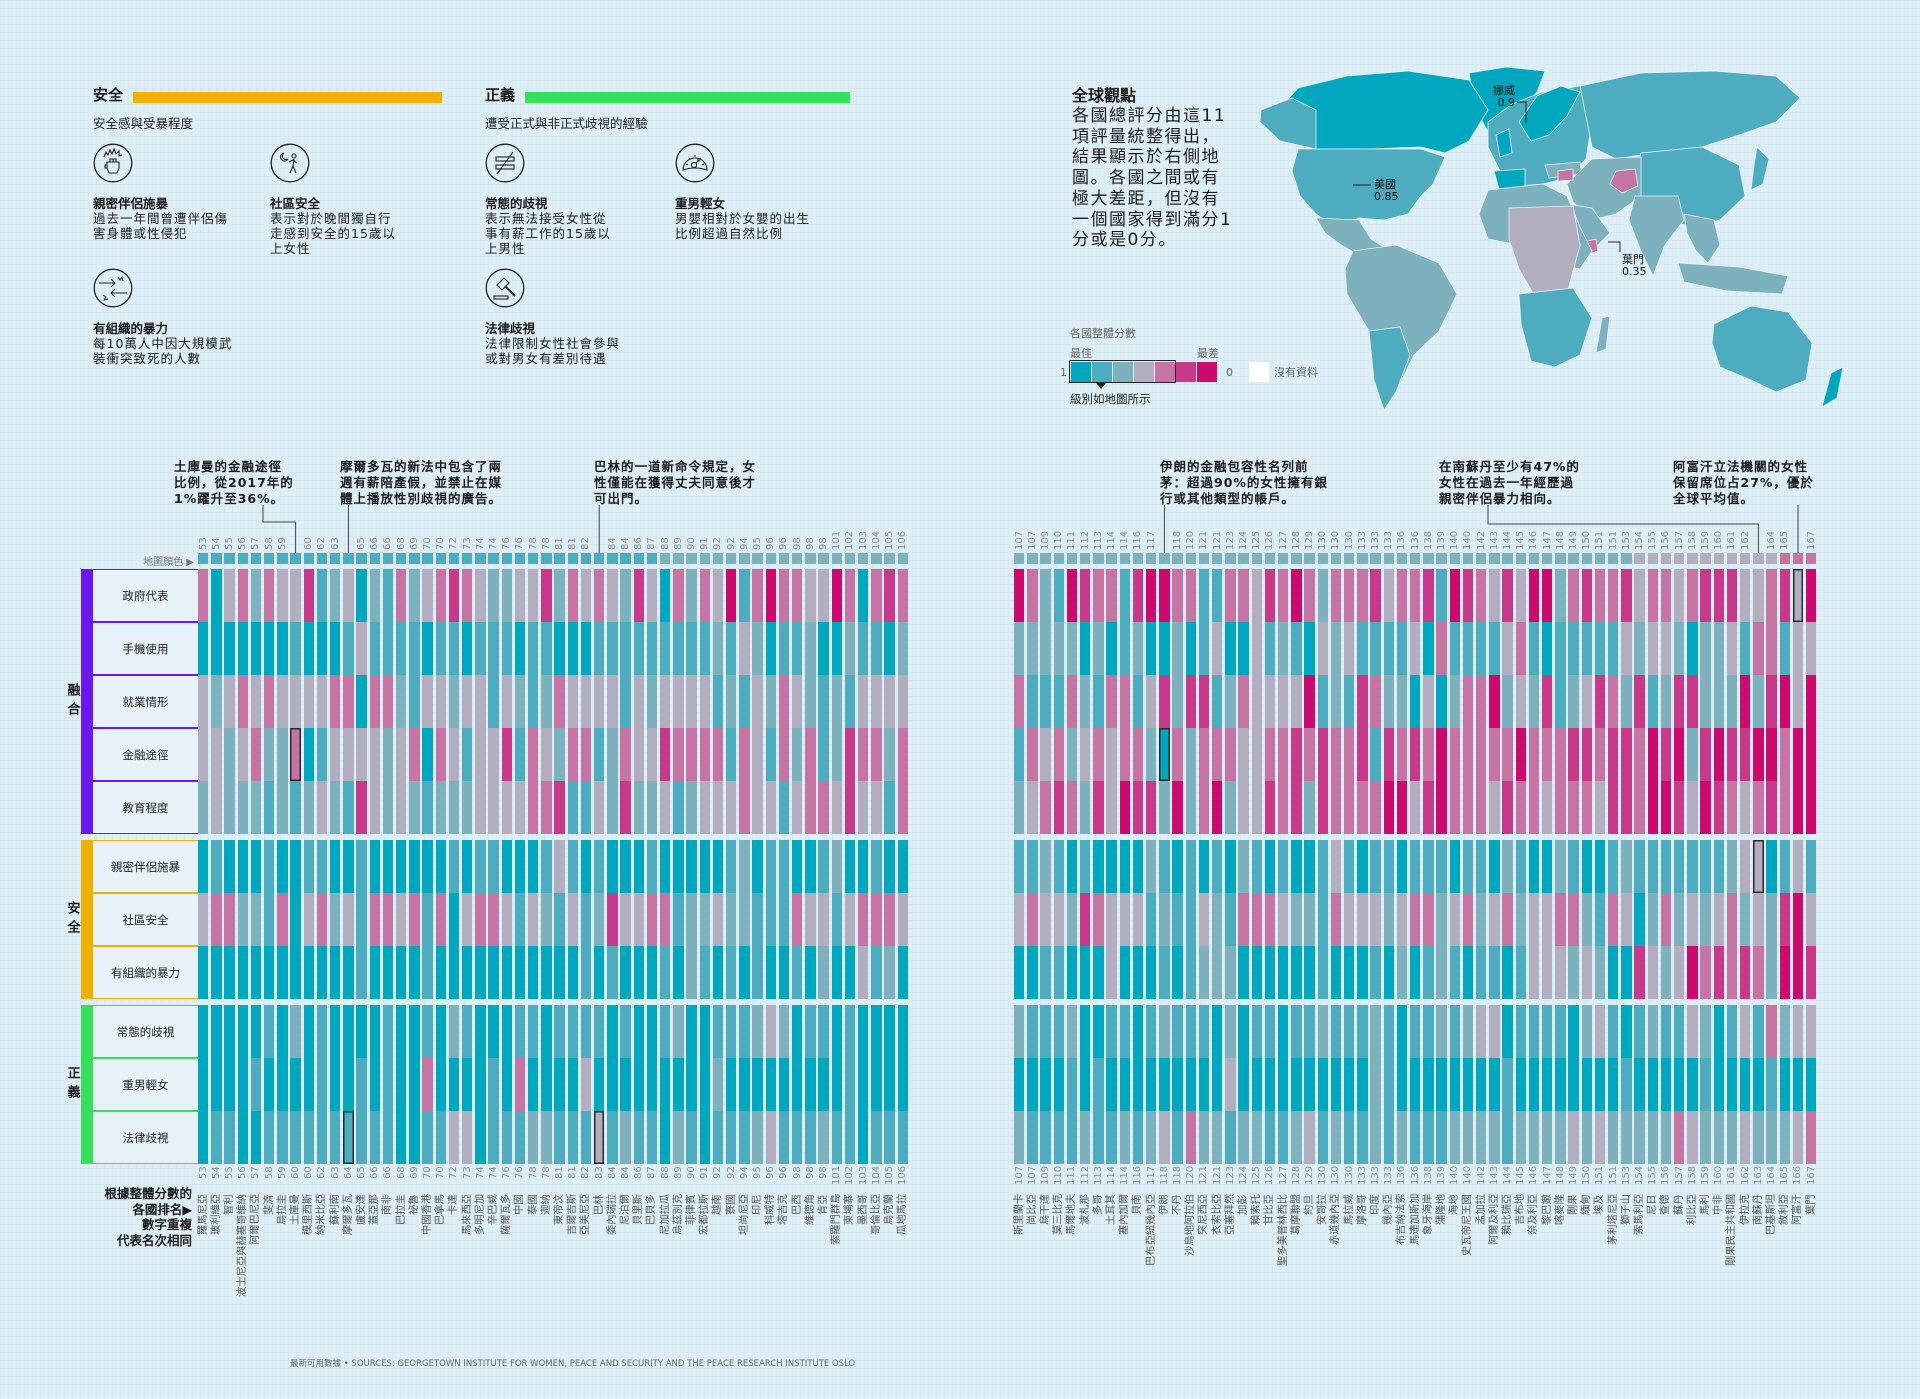  I want to click on rank-explanation-line: 根據整體分數的, so click(148, 1193).